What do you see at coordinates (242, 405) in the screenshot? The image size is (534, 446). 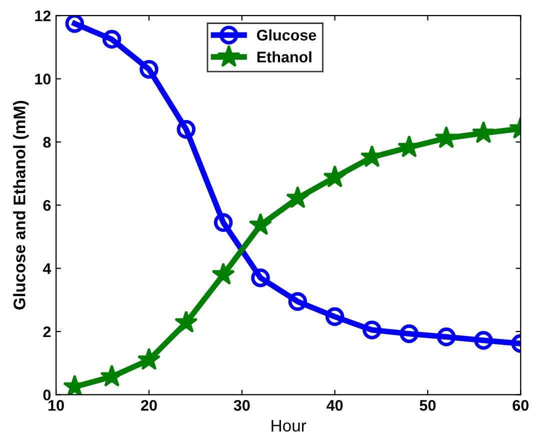 I see `x-tick-label: 30` at bounding box center [242, 405].